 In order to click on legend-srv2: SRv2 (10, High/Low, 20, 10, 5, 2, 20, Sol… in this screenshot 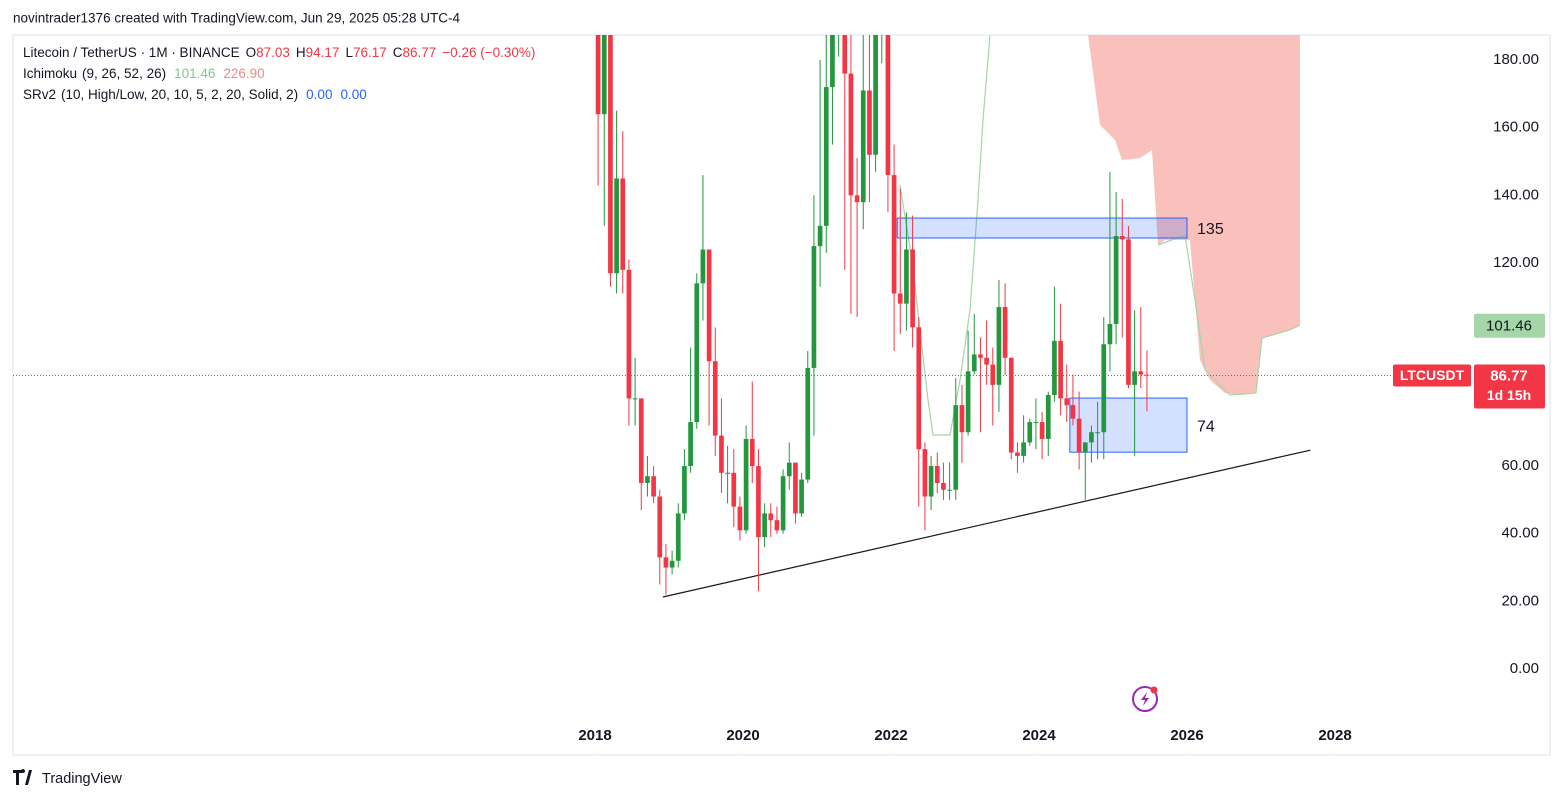, I will do `click(195, 94)`.